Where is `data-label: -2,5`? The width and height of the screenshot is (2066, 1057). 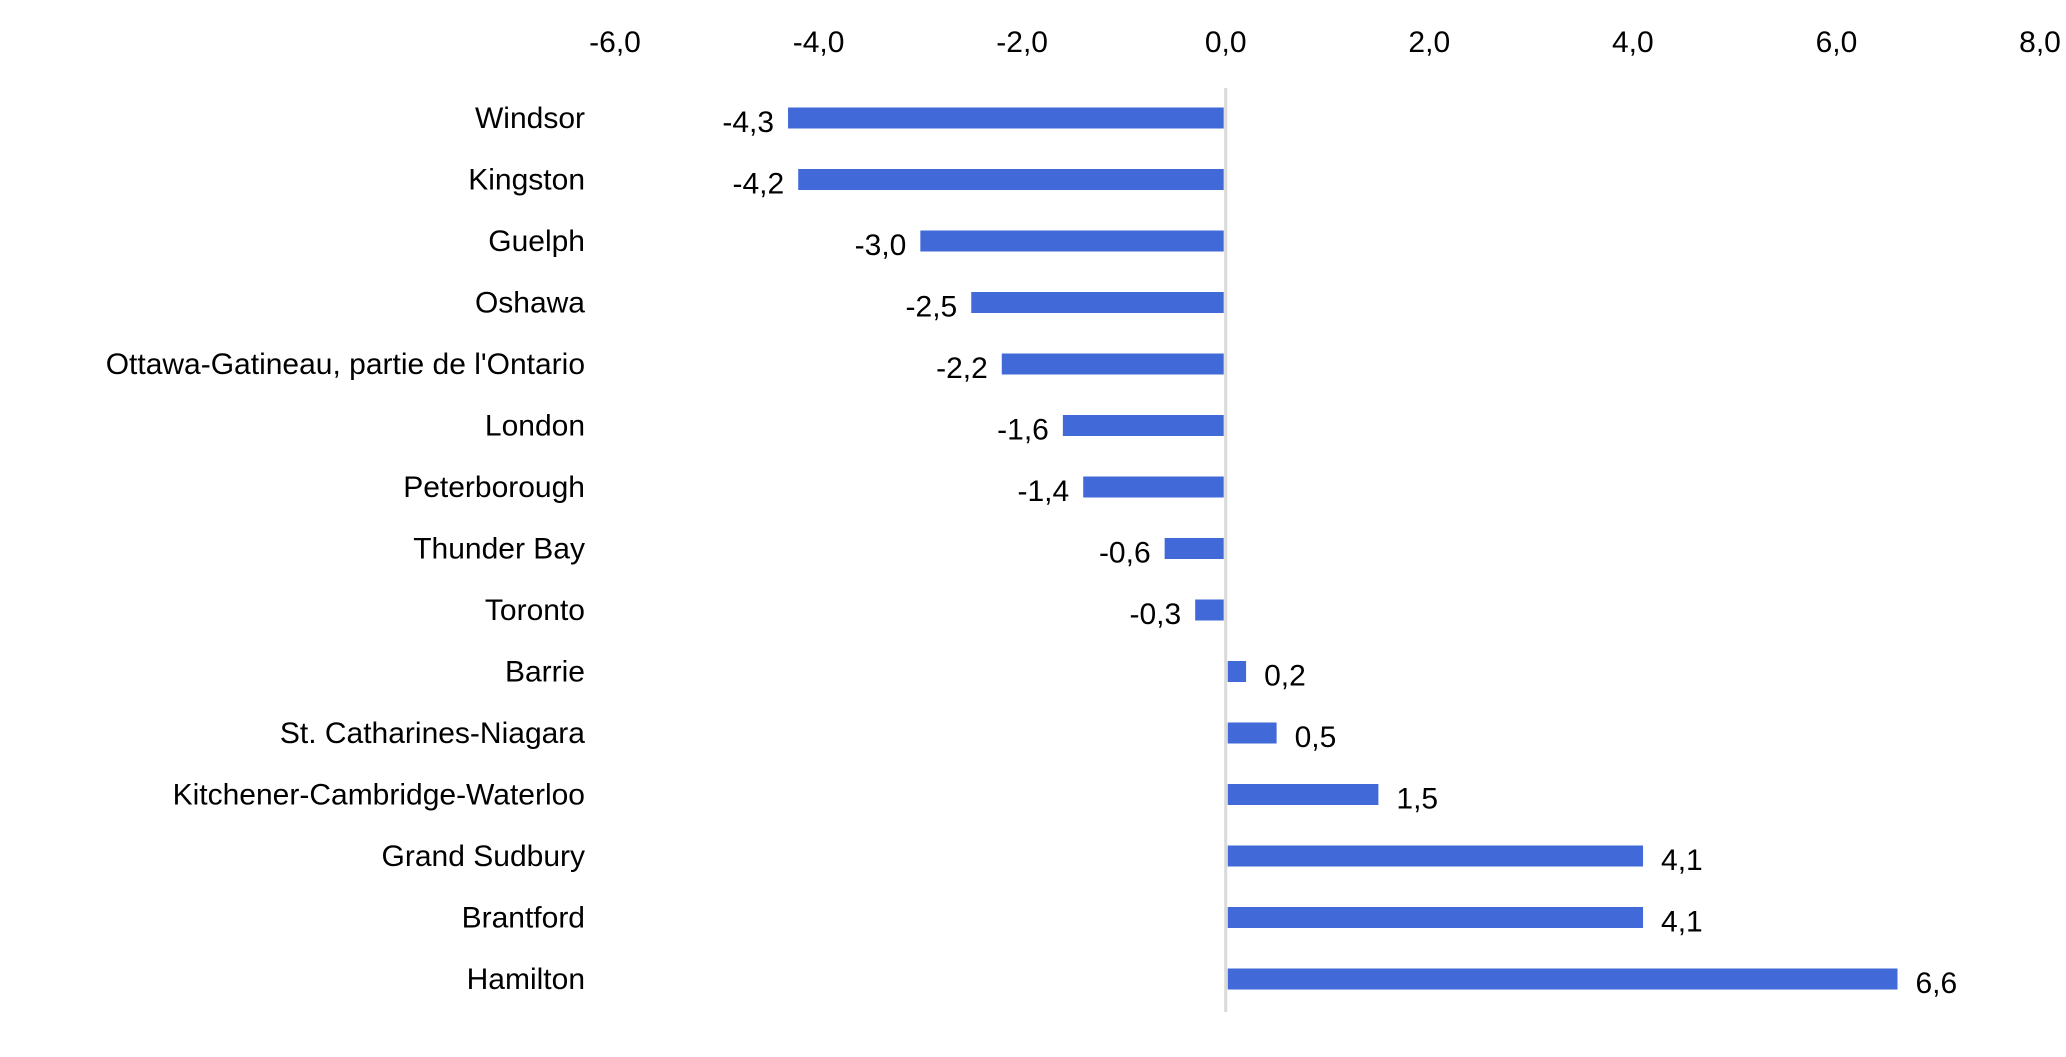 data-label: -2,5 is located at coordinates (932, 307).